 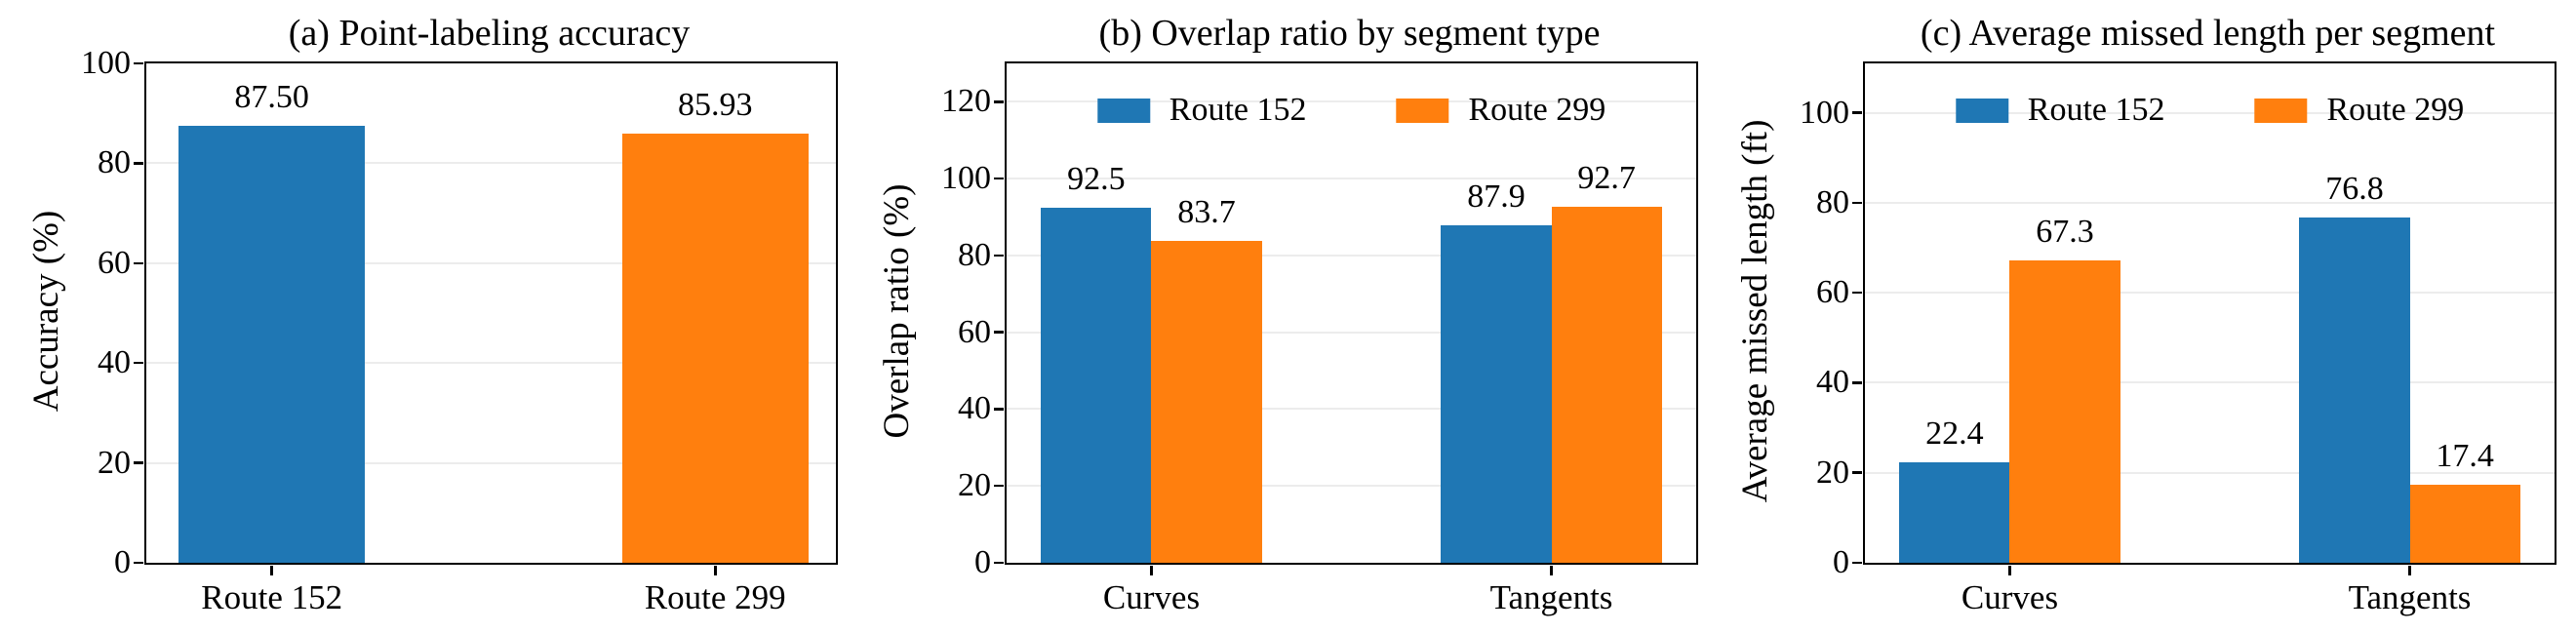 I want to click on chart-title-b: (b) Overlap ratio by segment type, so click(x=1349, y=33).